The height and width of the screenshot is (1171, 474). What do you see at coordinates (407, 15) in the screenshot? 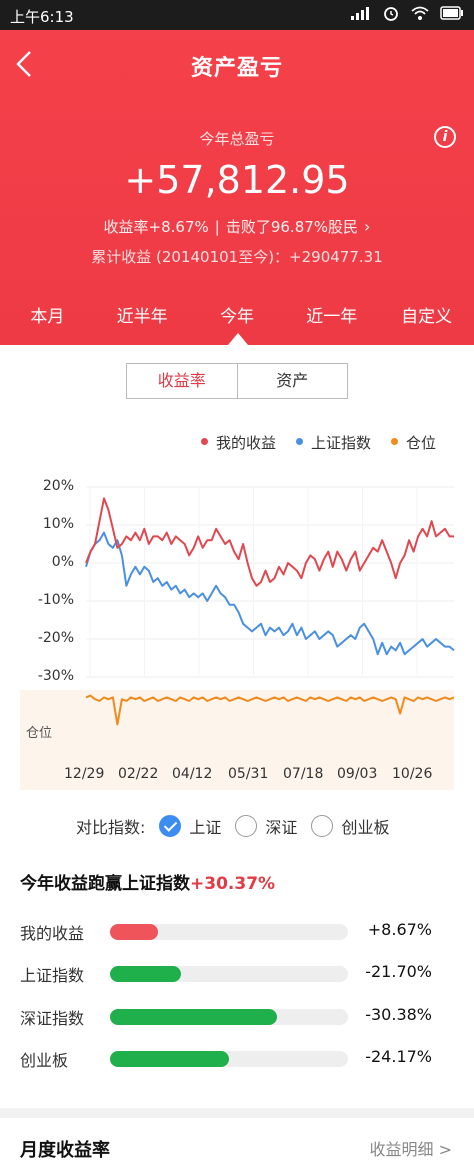
I see `status-icons` at bounding box center [407, 15].